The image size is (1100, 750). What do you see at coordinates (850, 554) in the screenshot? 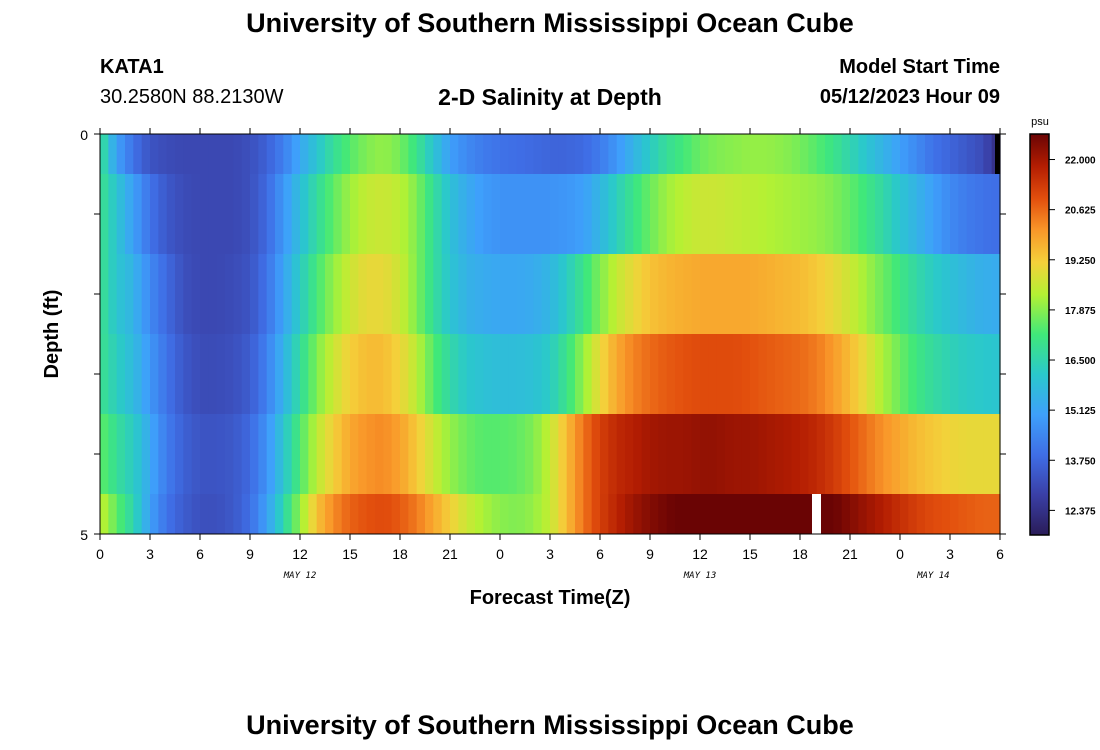
I see `x-tick-label: 21` at bounding box center [850, 554].